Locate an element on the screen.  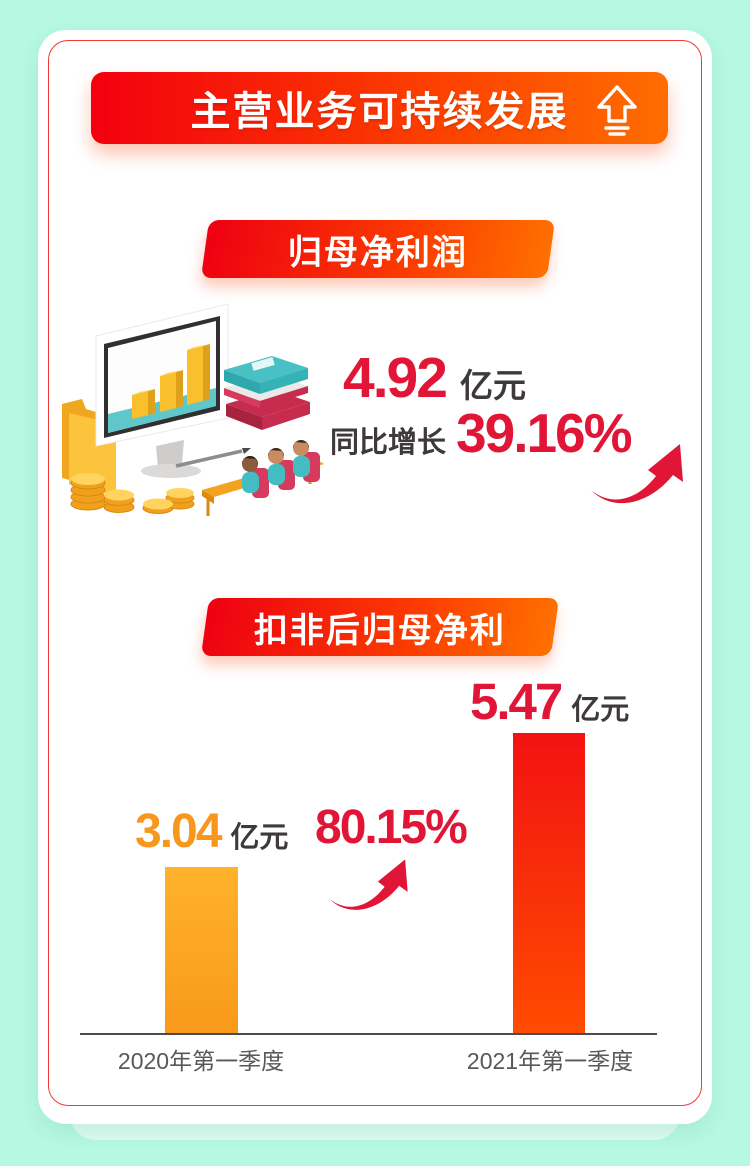
up-arrow-icon is located at coordinates (617, 112).